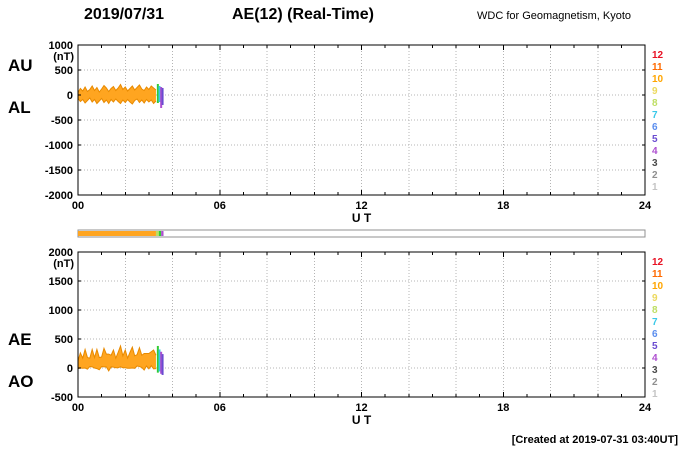 The width and height of the screenshot is (700, 450). I want to click on y-tick-label: -1500, so click(59, 171).